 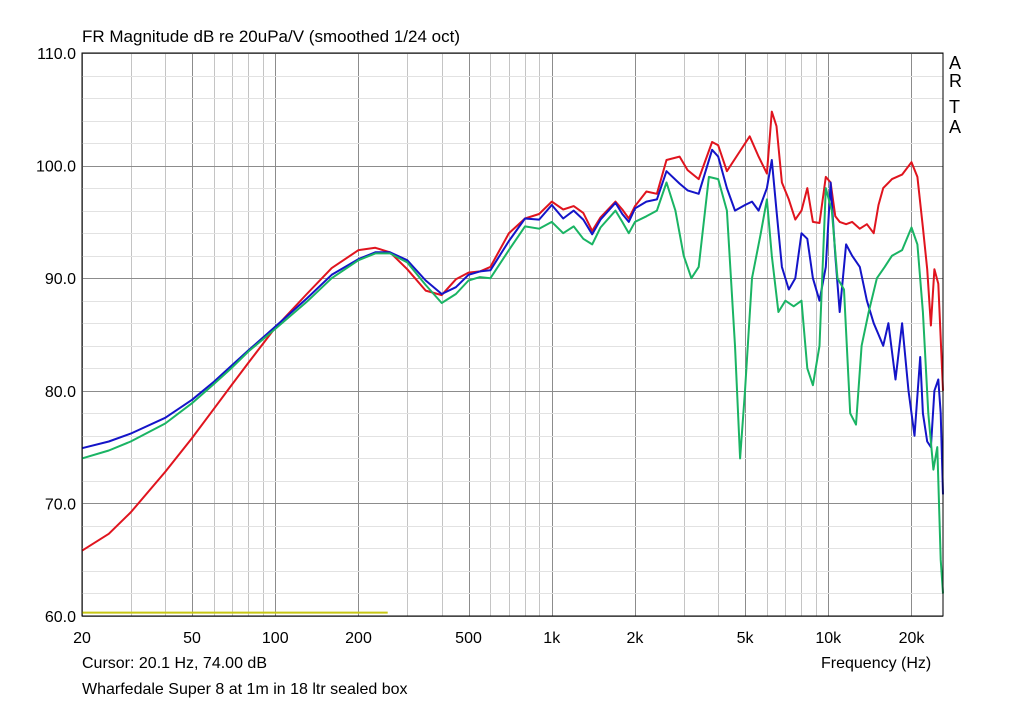 I want to click on arta-watermark-a2: A, so click(x=955, y=127).